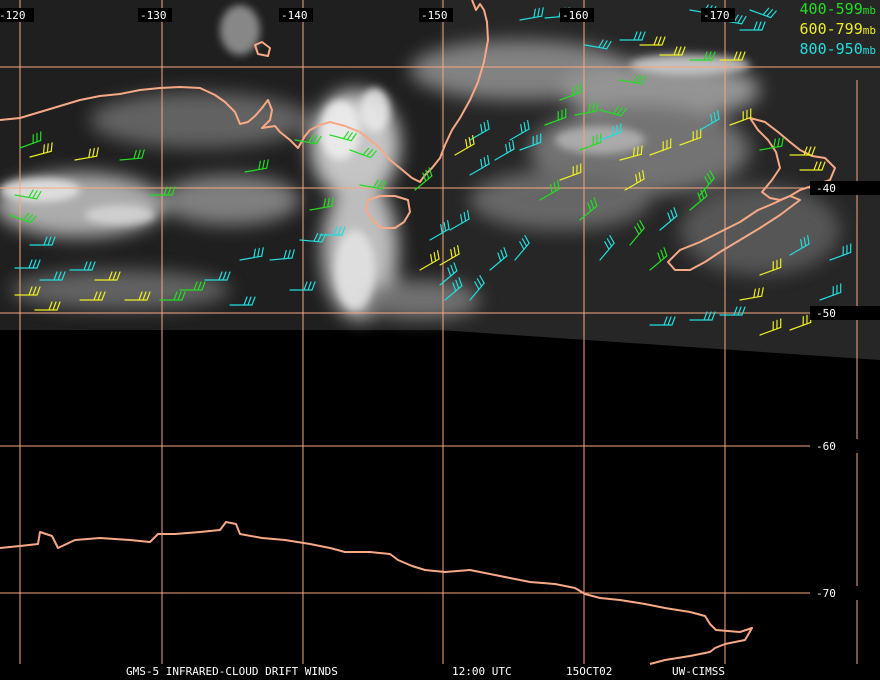 Image resolution: width=880 pixels, height=680 pixels. Describe the element at coordinates (826, 188) in the screenshot. I see `lat-label-40s: -40` at that location.